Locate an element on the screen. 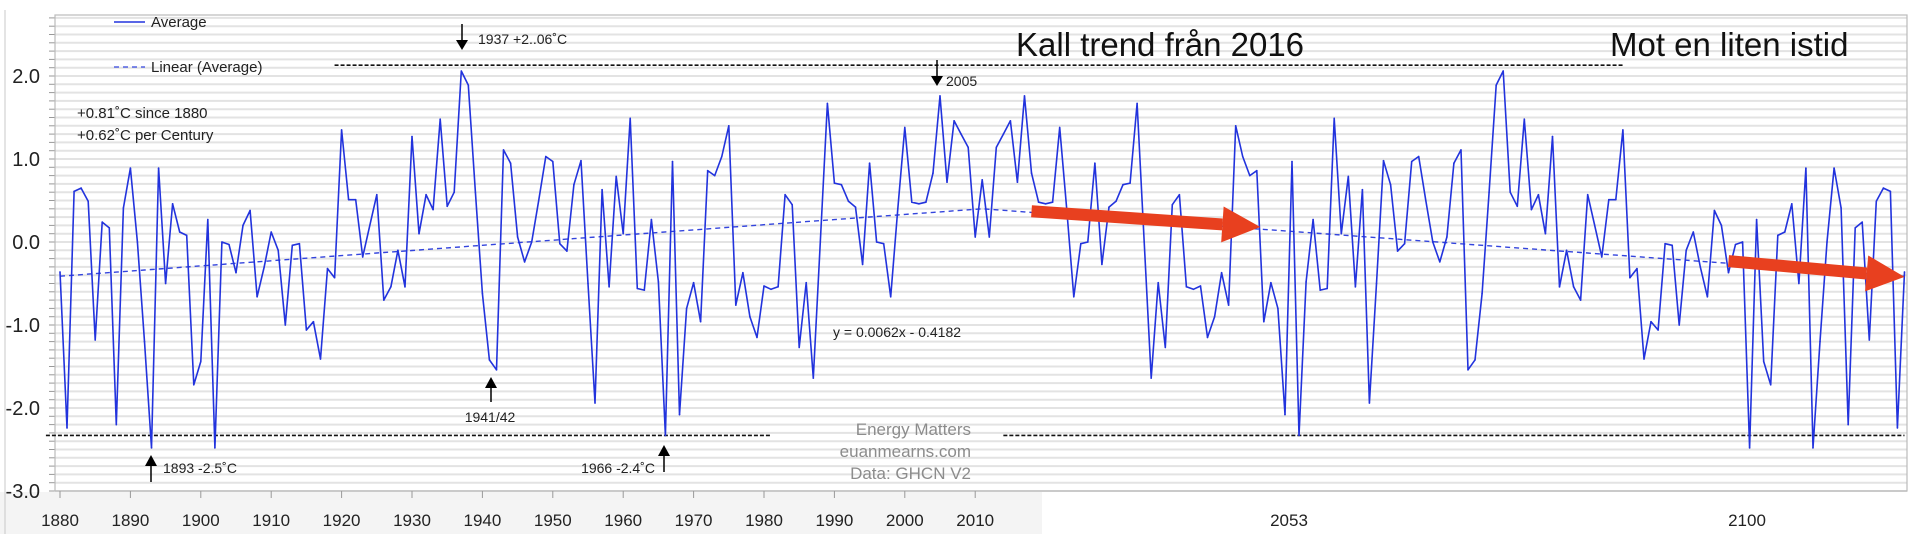 The image size is (1920, 534). source-website: euanmearns.com is located at coordinates (905, 451).